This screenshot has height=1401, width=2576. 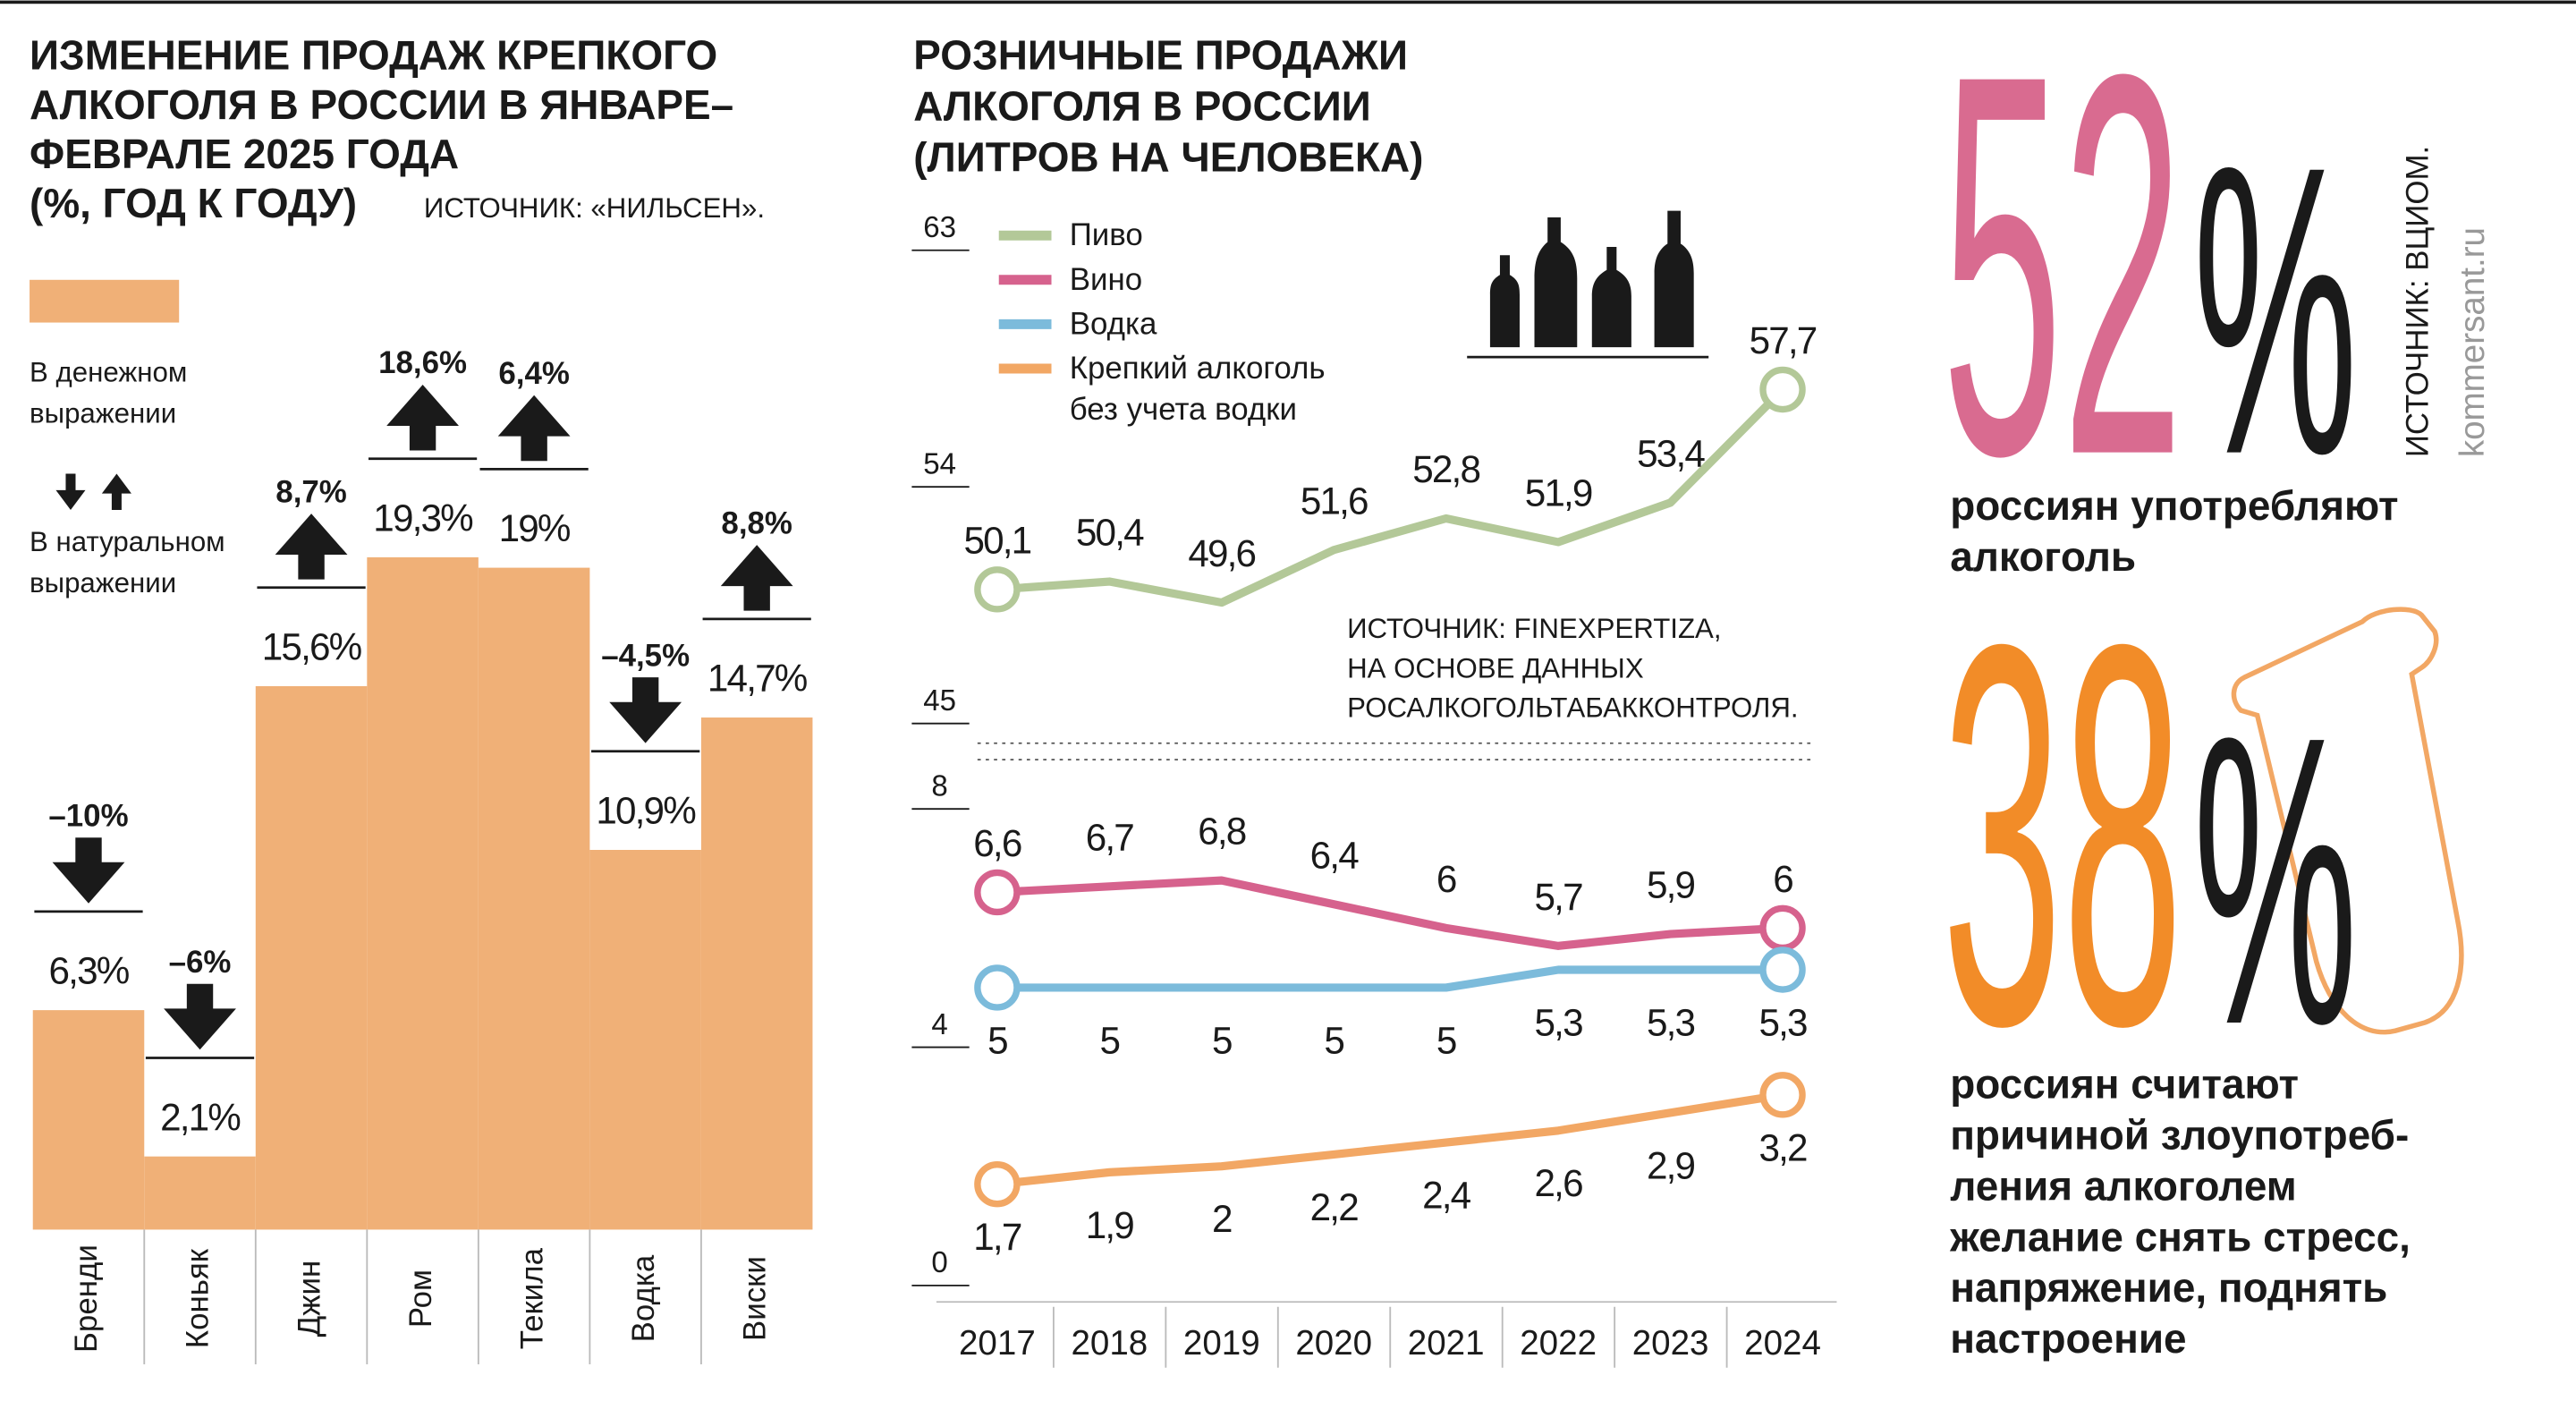 What do you see at coordinates (1222, 832) in the screenshot?
I see `value-label: 6,8` at bounding box center [1222, 832].